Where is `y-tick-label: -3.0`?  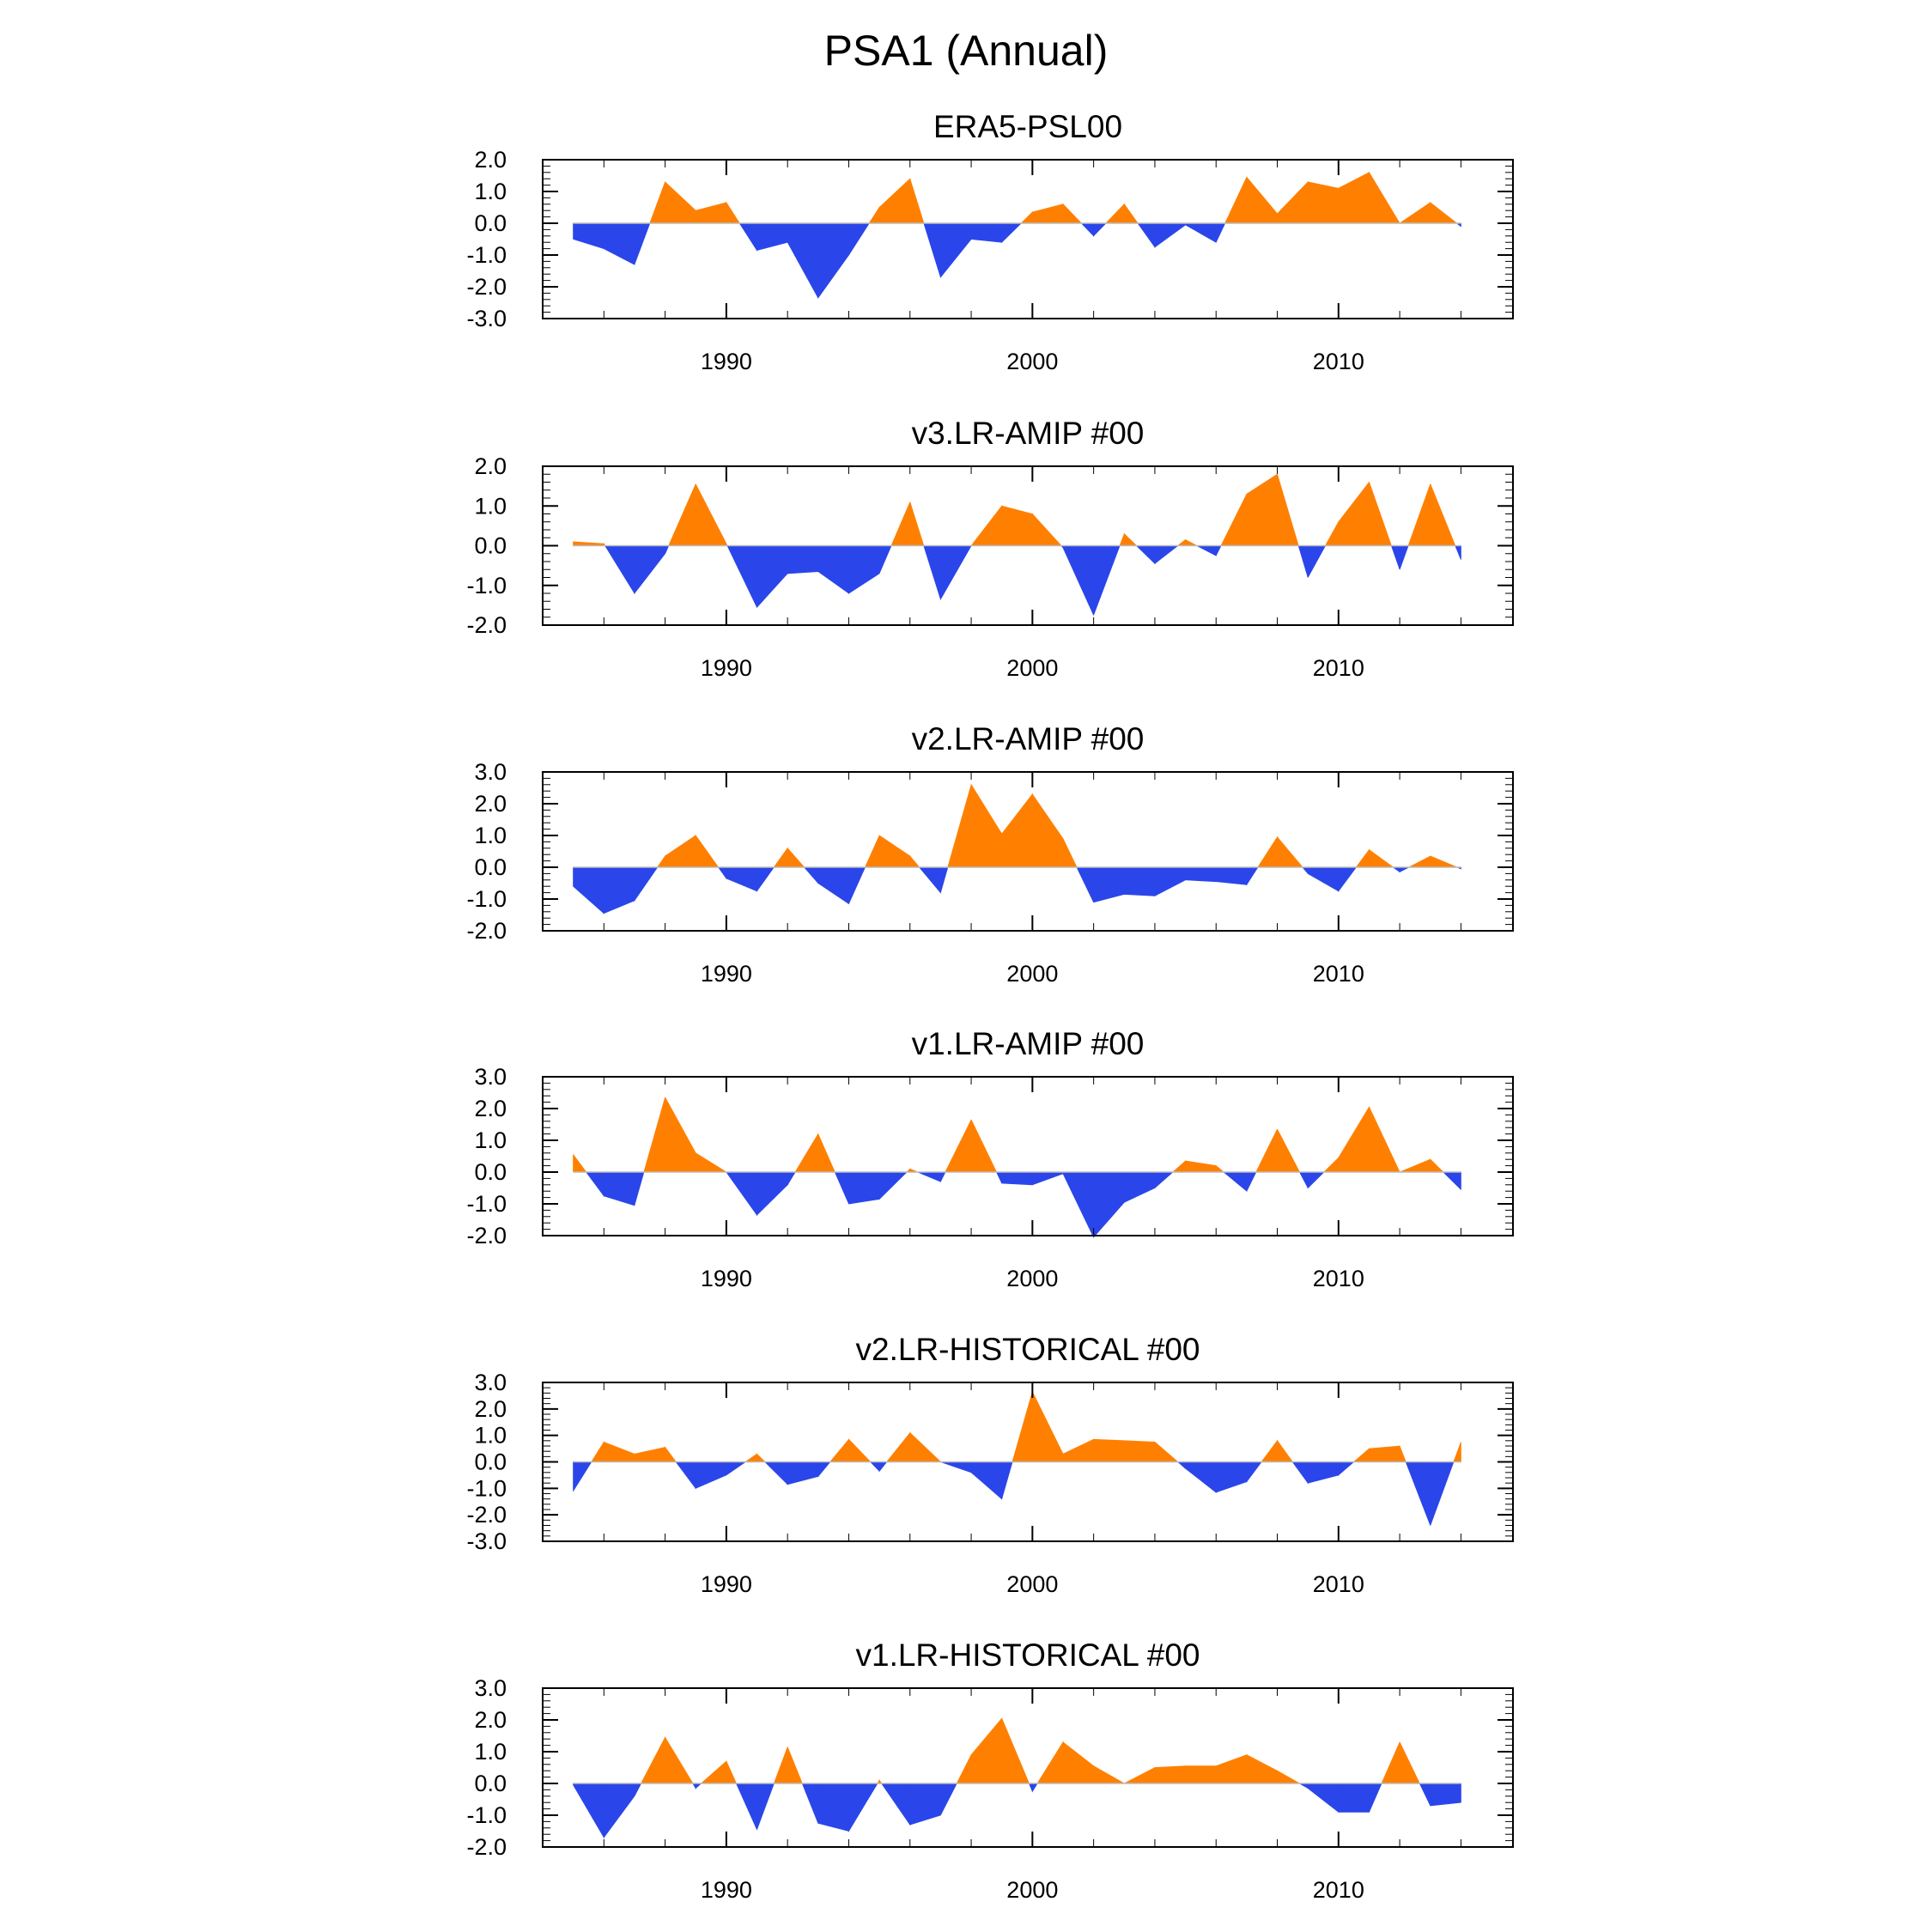
y-tick-label: -3.0 is located at coordinates (486, 1541).